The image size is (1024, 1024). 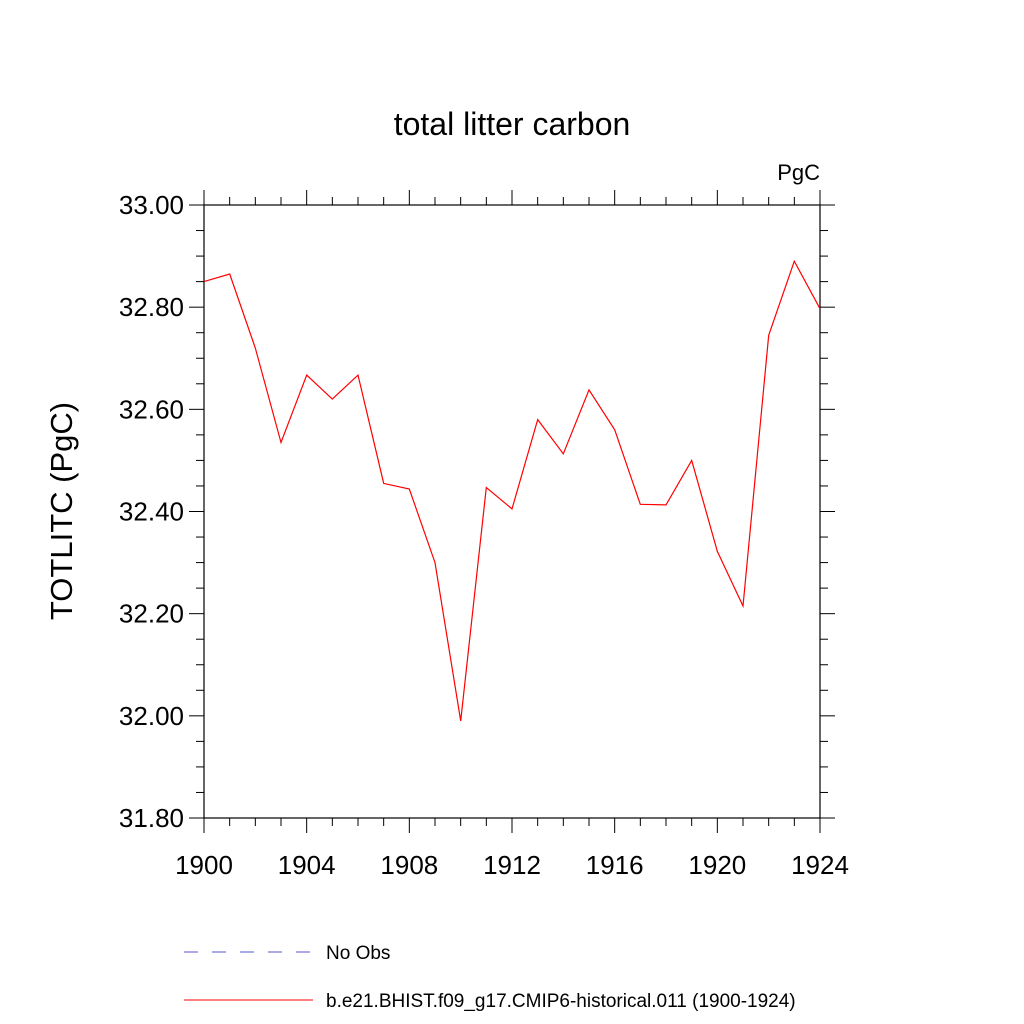 I want to click on x-tick-label: 1900, so click(x=204, y=865).